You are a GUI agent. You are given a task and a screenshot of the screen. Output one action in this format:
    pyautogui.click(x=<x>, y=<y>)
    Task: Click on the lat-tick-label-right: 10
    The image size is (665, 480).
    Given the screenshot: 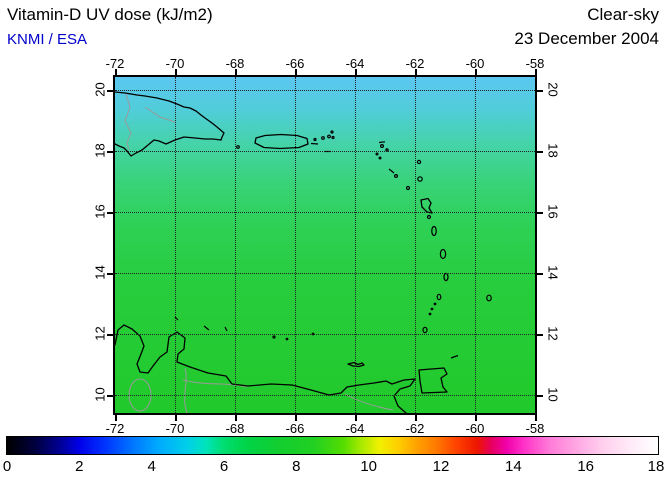 What is the action you would take?
    pyautogui.click(x=553, y=394)
    